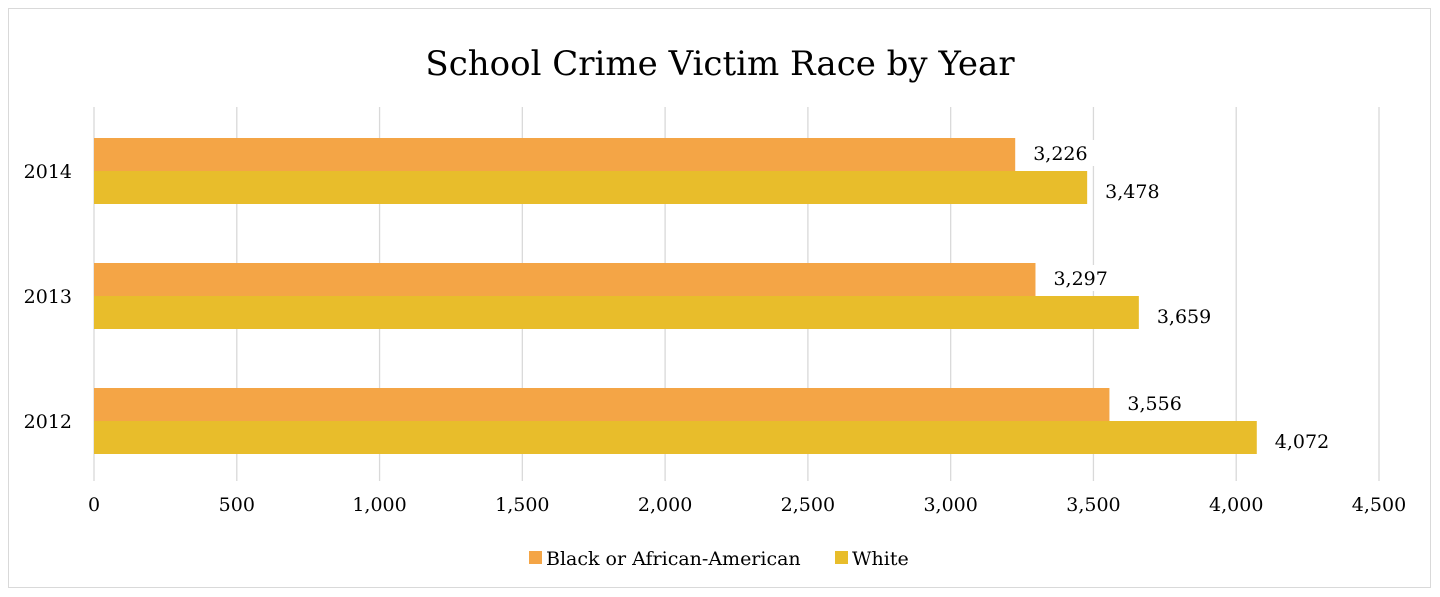 Image resolution: width=1440 pixels, height=597 pixels. What do you see at coordinates (1060, 154) in the screenshot?
I see `data-label: 3,226` at bounding box center [1060, 154].